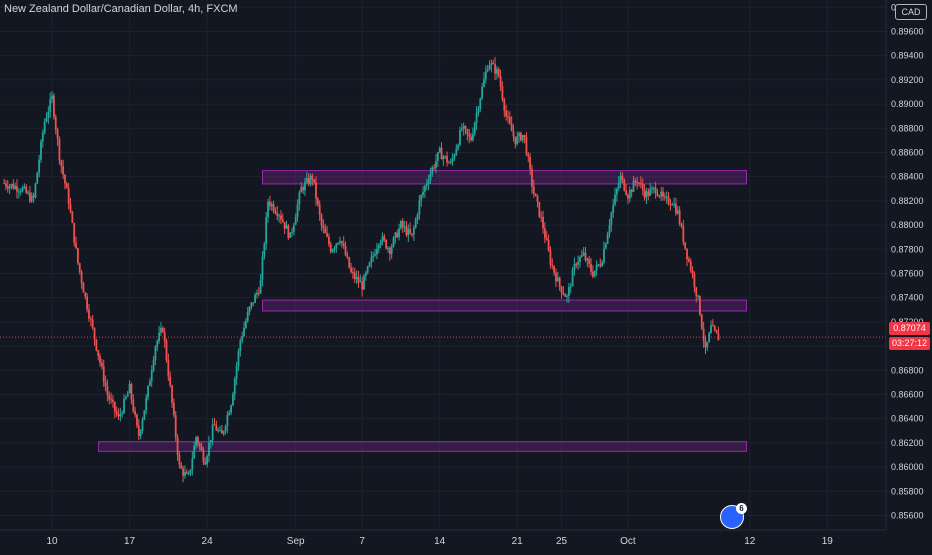 This screenshot has width=932, height=555. Describe the element at coordinates (907, 152) in the screenshot. I see `y-tick-label: 0.88600` at that location.